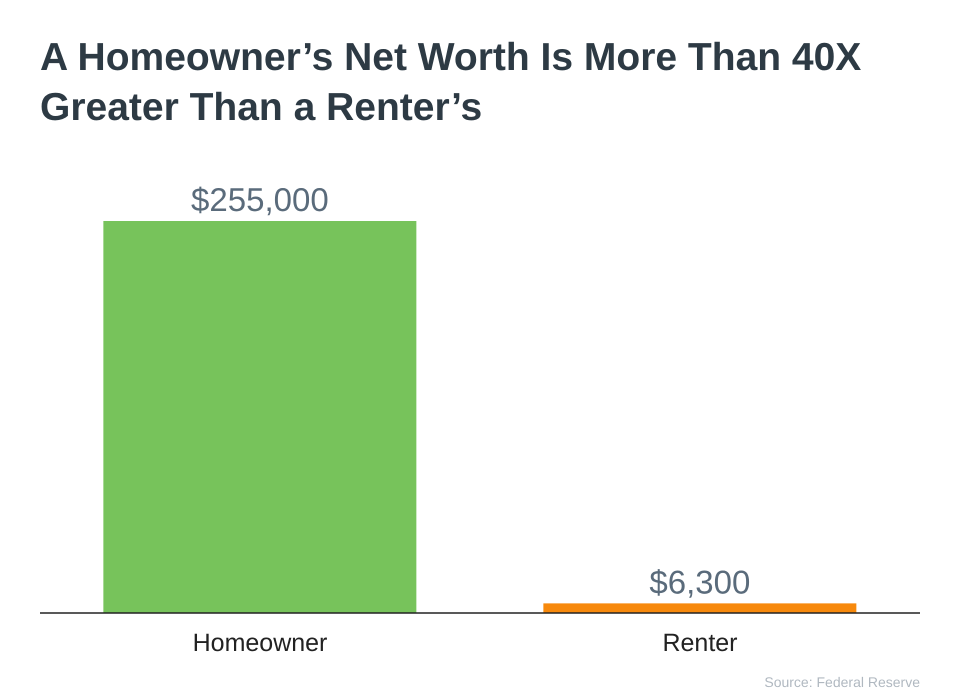 The width and height of the screenshot is (960, 700). Describe the element at coordinates (699, 581) in the screenshot. I see `data-label: $6,300` at that location.